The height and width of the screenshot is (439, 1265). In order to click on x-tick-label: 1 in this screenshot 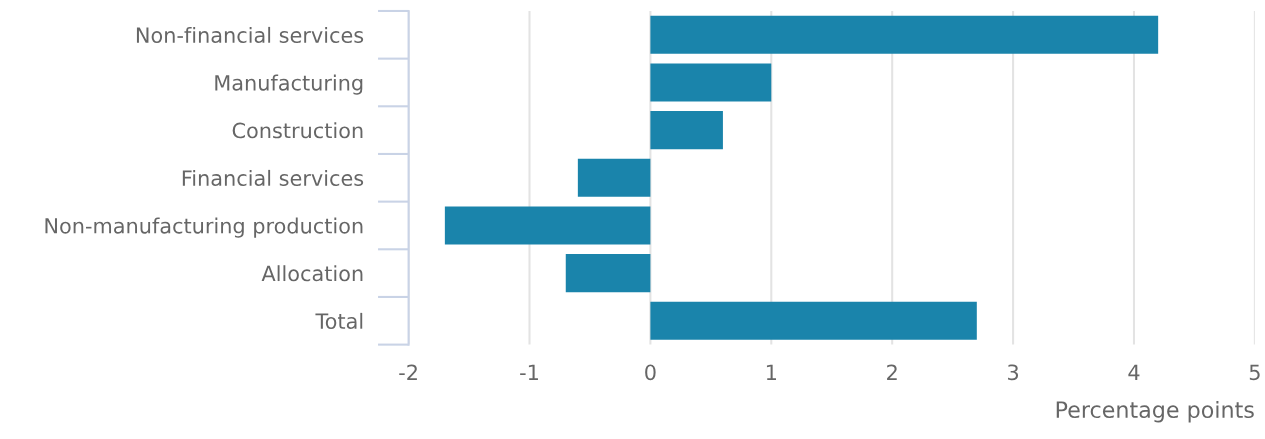, I will do `click(771, 372)`.